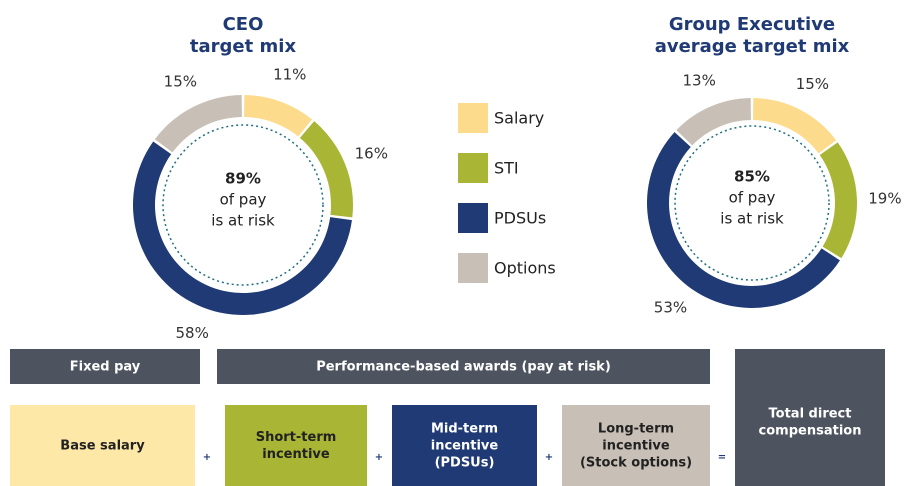 The height and width of the screenshot is (486, 905). Describe the element at coordinates (296, 437) in the screenshot. I see `component-label: Short-term` at that location.